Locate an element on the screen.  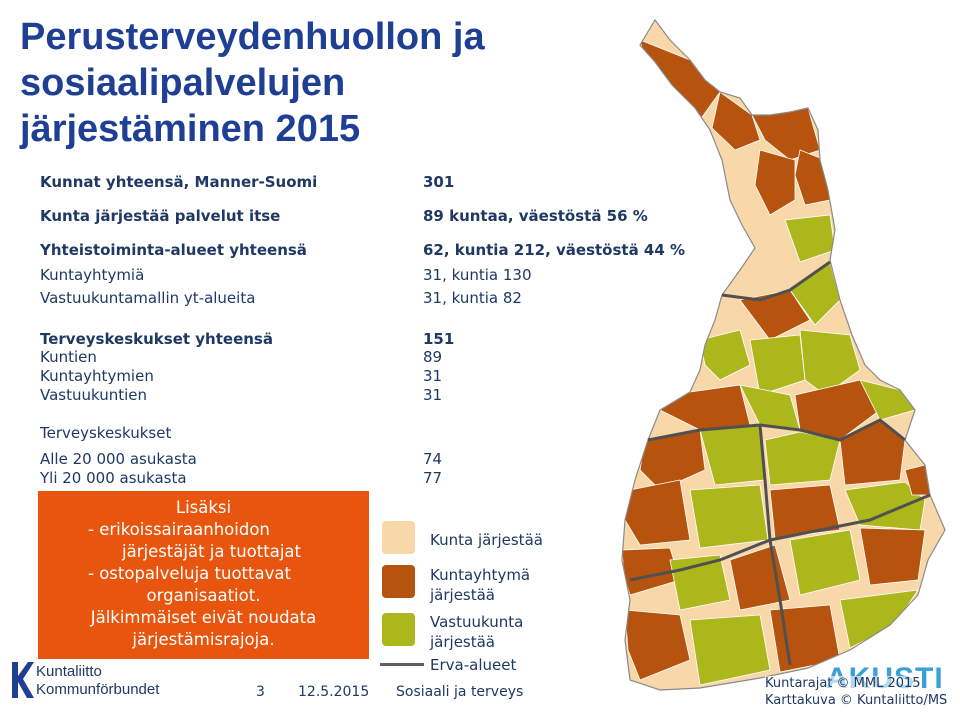
stat-label: Kunta järjestää palvelut itse is located at coordinates (160, 216).